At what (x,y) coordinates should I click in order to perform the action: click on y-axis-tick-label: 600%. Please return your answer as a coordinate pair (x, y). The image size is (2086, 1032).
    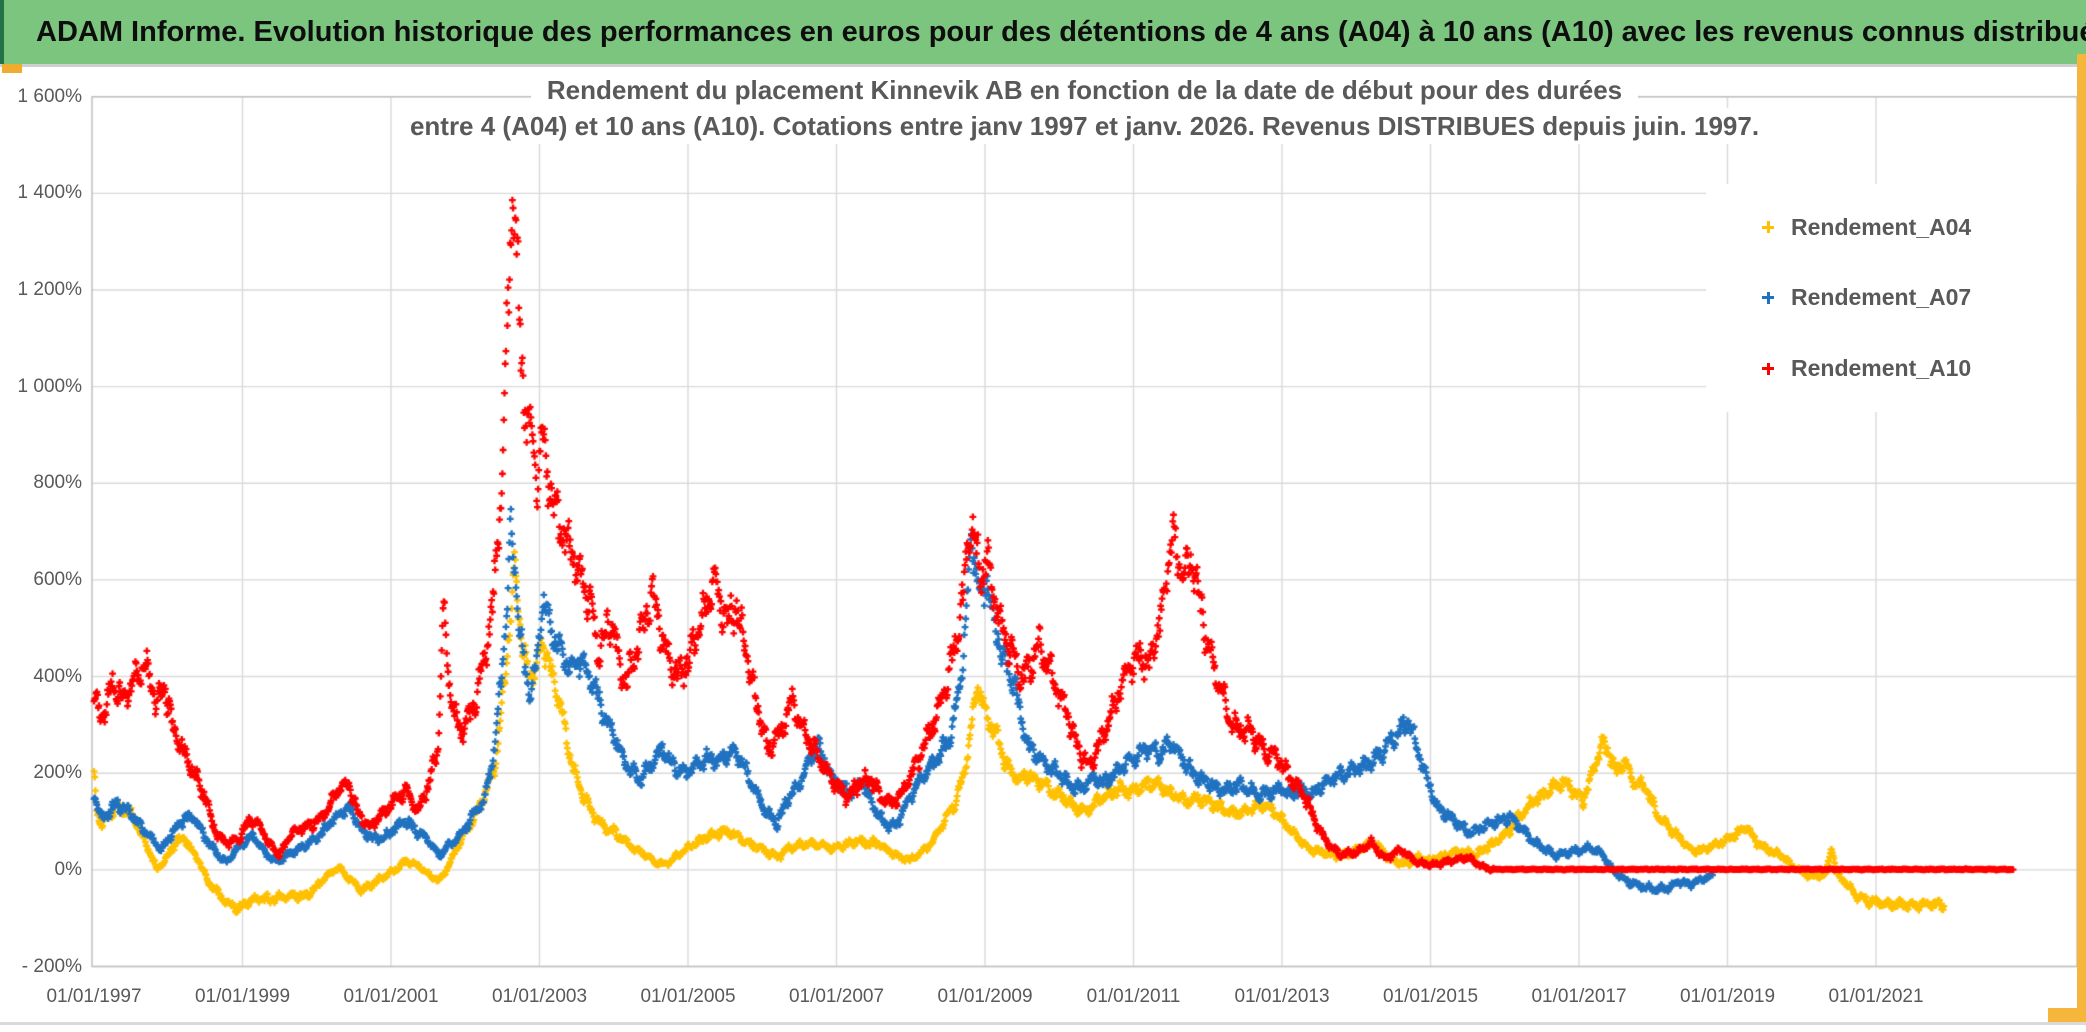
    Looking at the image, I should click on (57, 579).